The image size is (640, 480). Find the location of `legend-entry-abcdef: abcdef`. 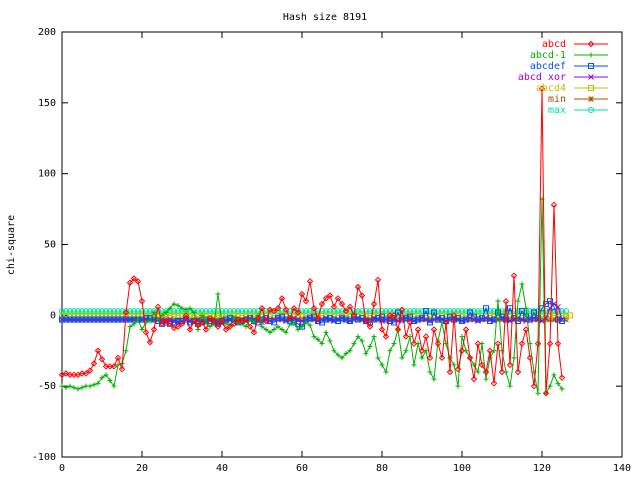

legend-entry-abcdef: abcdef is located at coordinates (569, 66).